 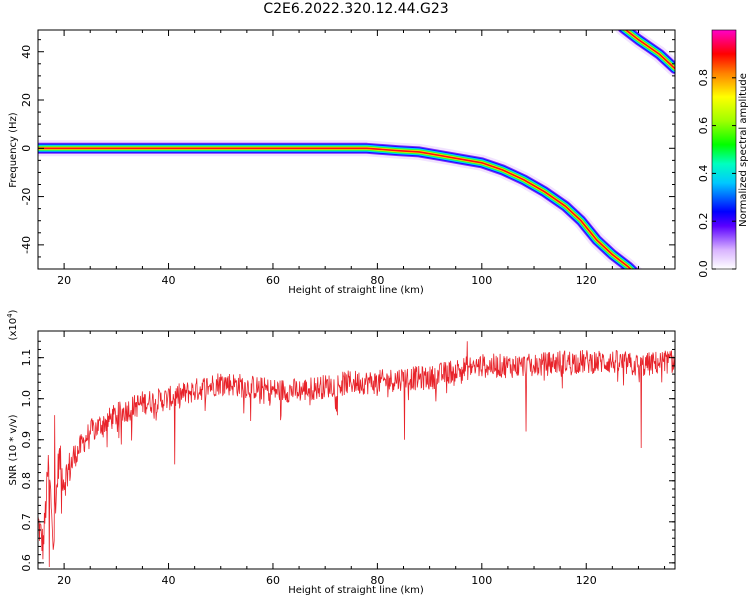 What do you see at coordinates (586, 280) in the screenshot?
I see `spectrogram-xtick-label: 120` at bounding box center [586, 280].